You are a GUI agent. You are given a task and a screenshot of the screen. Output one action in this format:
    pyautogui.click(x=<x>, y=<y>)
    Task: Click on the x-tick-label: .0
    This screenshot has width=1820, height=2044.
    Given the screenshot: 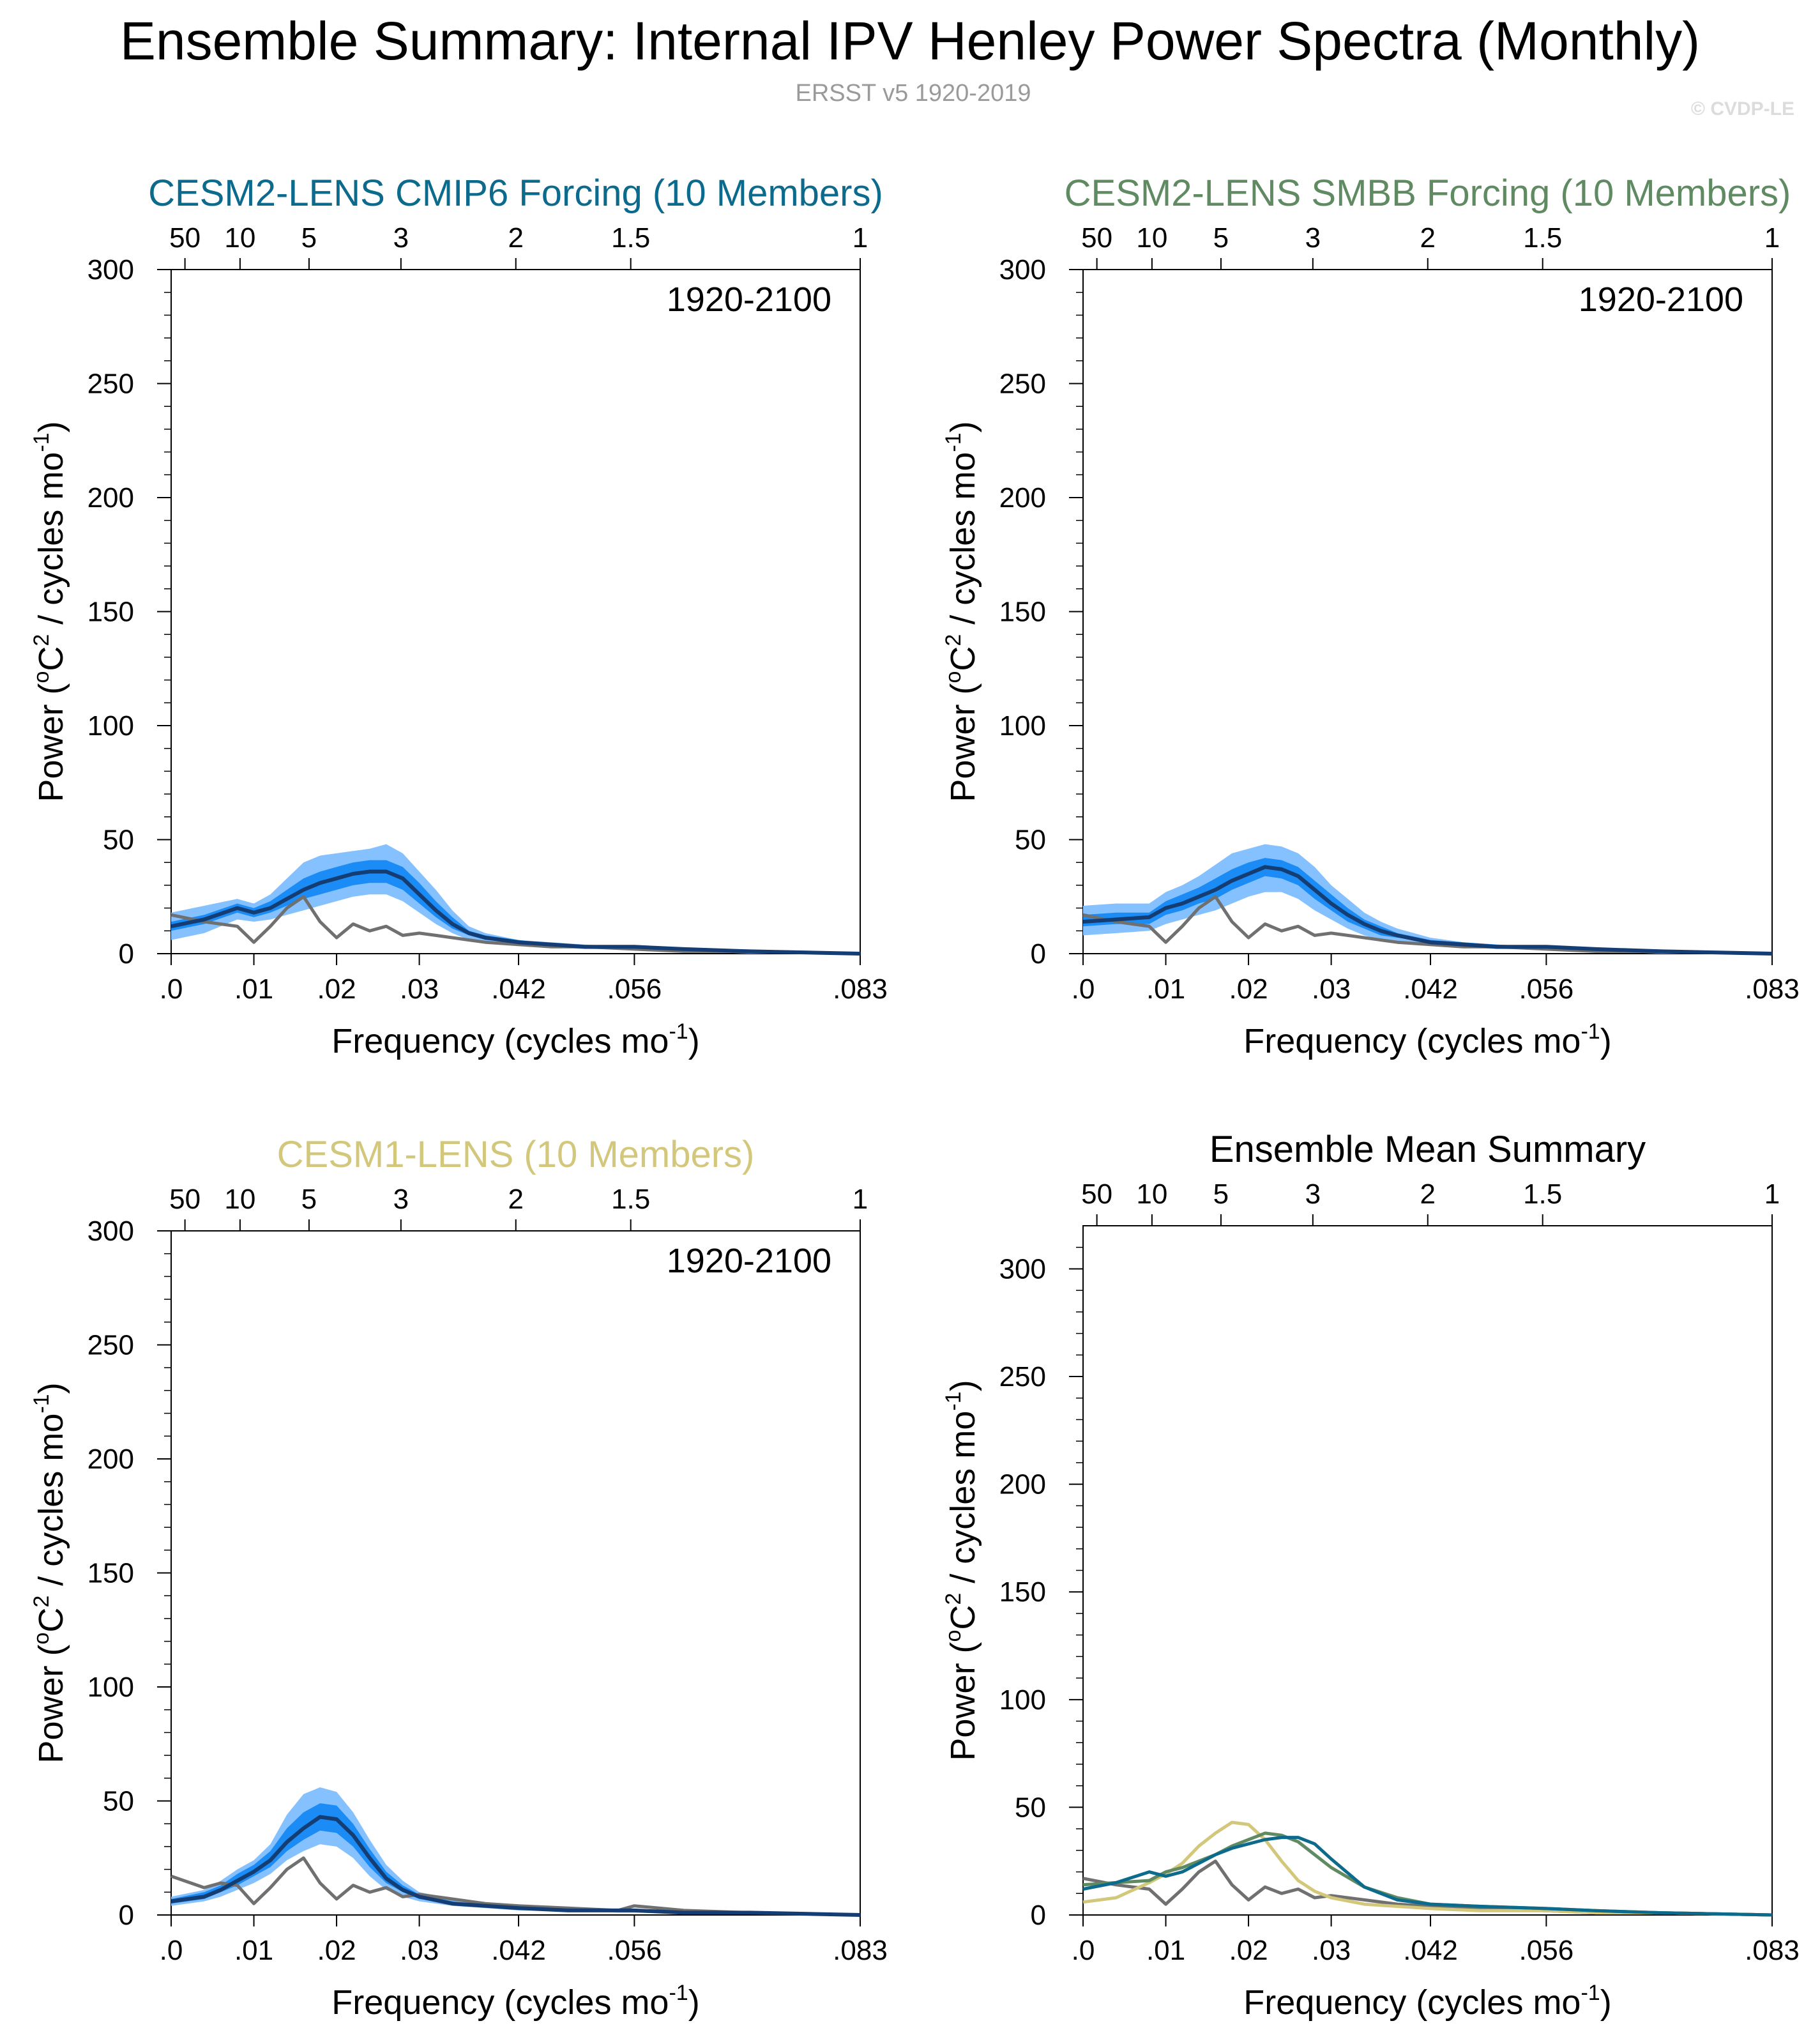 What is the action you would take?
    pyautogui.click(x=1083, y=989)
    